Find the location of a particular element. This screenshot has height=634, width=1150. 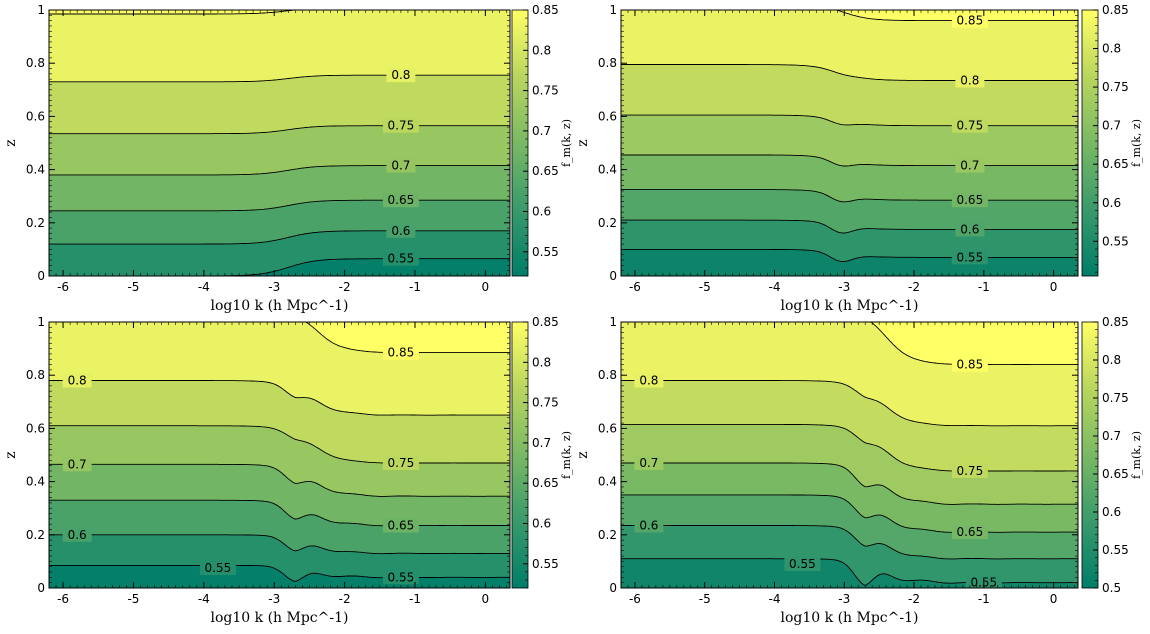

y-tick-label: 0.4 is located at coordinates (607, 482).